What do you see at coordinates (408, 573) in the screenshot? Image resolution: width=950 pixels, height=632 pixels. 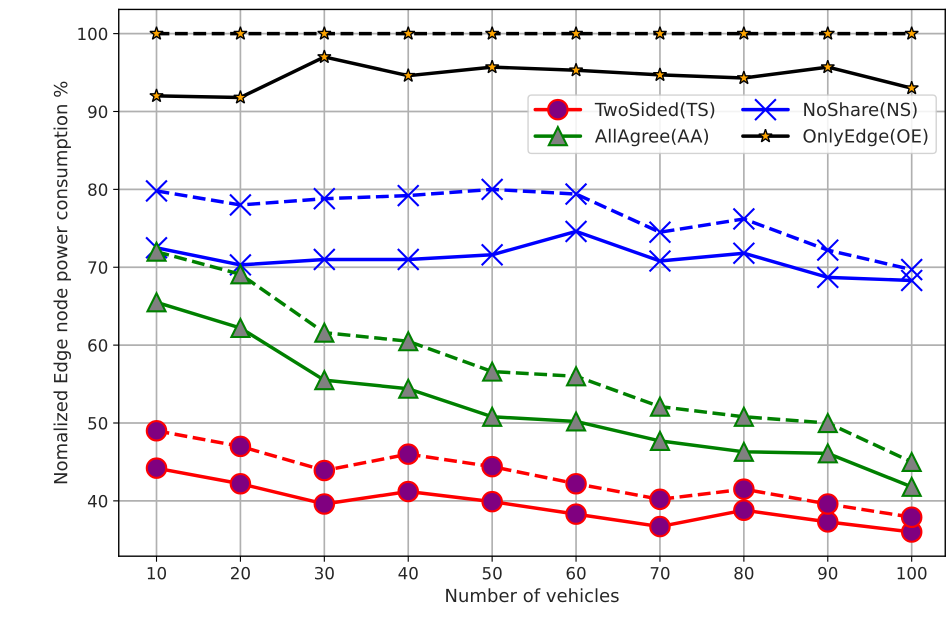 I see `x-tick-label: 40` at bounding box center [408, 573].